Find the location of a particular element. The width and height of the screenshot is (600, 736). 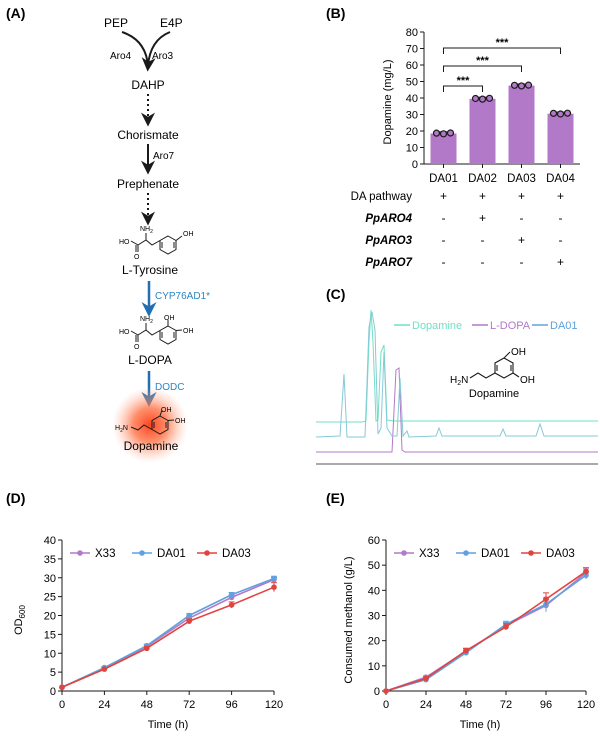

panel-c-label: (C) is located at coordinates (335, 294).